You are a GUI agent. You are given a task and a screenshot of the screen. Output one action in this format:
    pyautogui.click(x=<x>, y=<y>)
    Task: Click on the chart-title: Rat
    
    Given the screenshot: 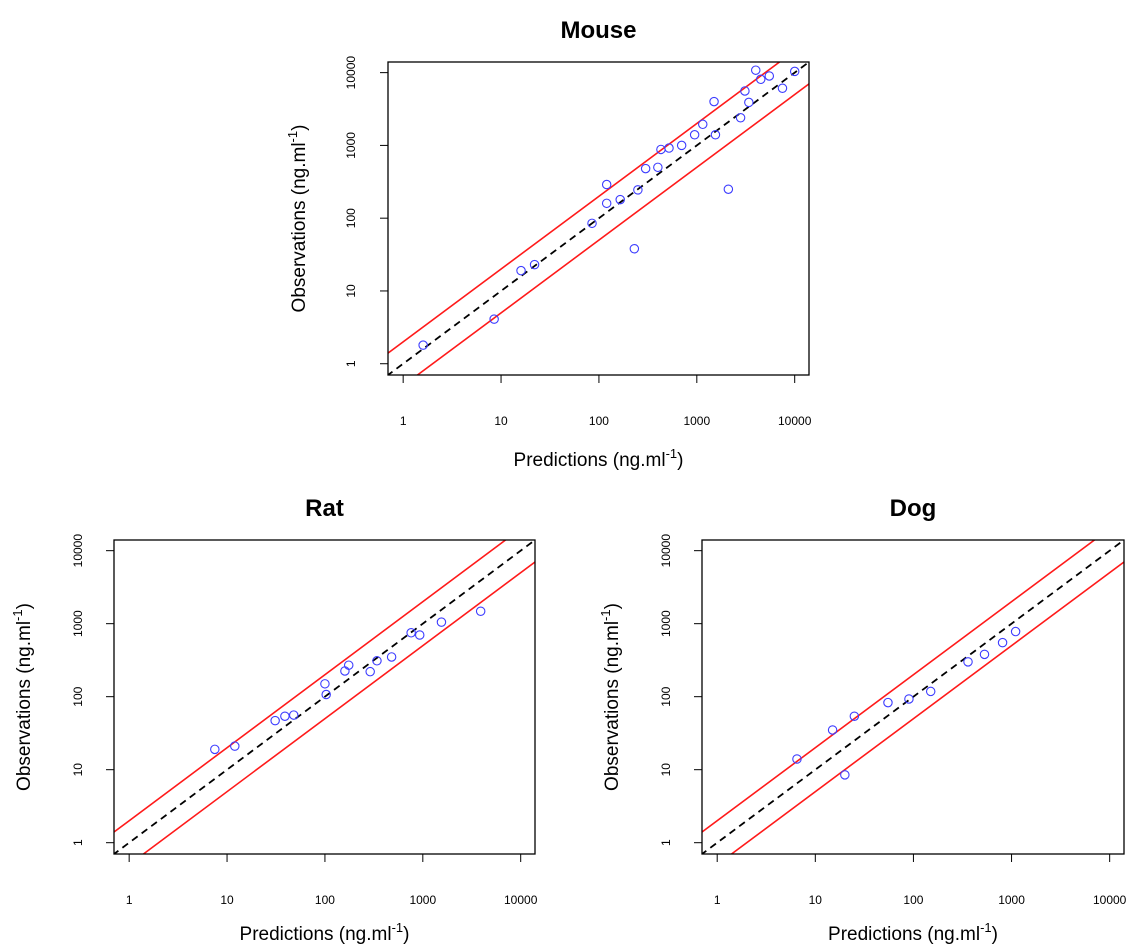 What is the action you would take?
    pyautogui.click(x=324, y=508)
    